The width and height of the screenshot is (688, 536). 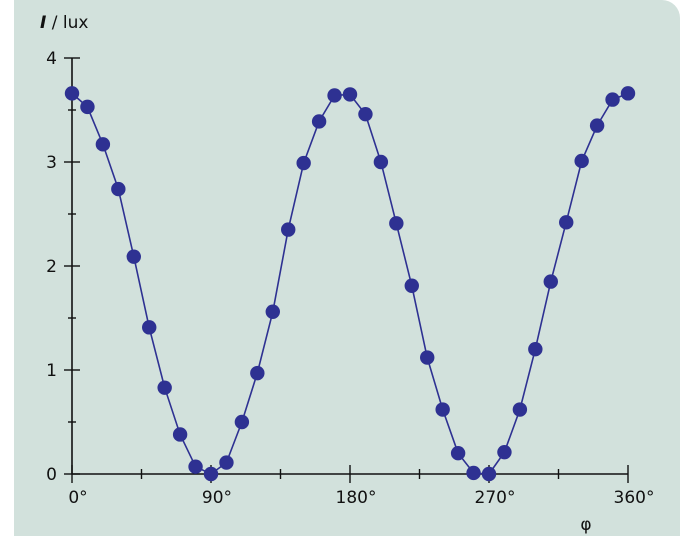 I want to click on y-tick-label: 3, so click(x=51, y=163).